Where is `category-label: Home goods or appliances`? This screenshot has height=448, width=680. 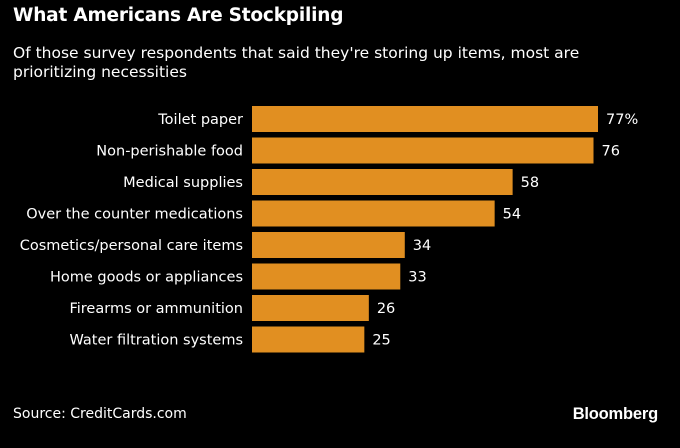
category-label: Home goods or appliances is located at coordinates (146, 278).